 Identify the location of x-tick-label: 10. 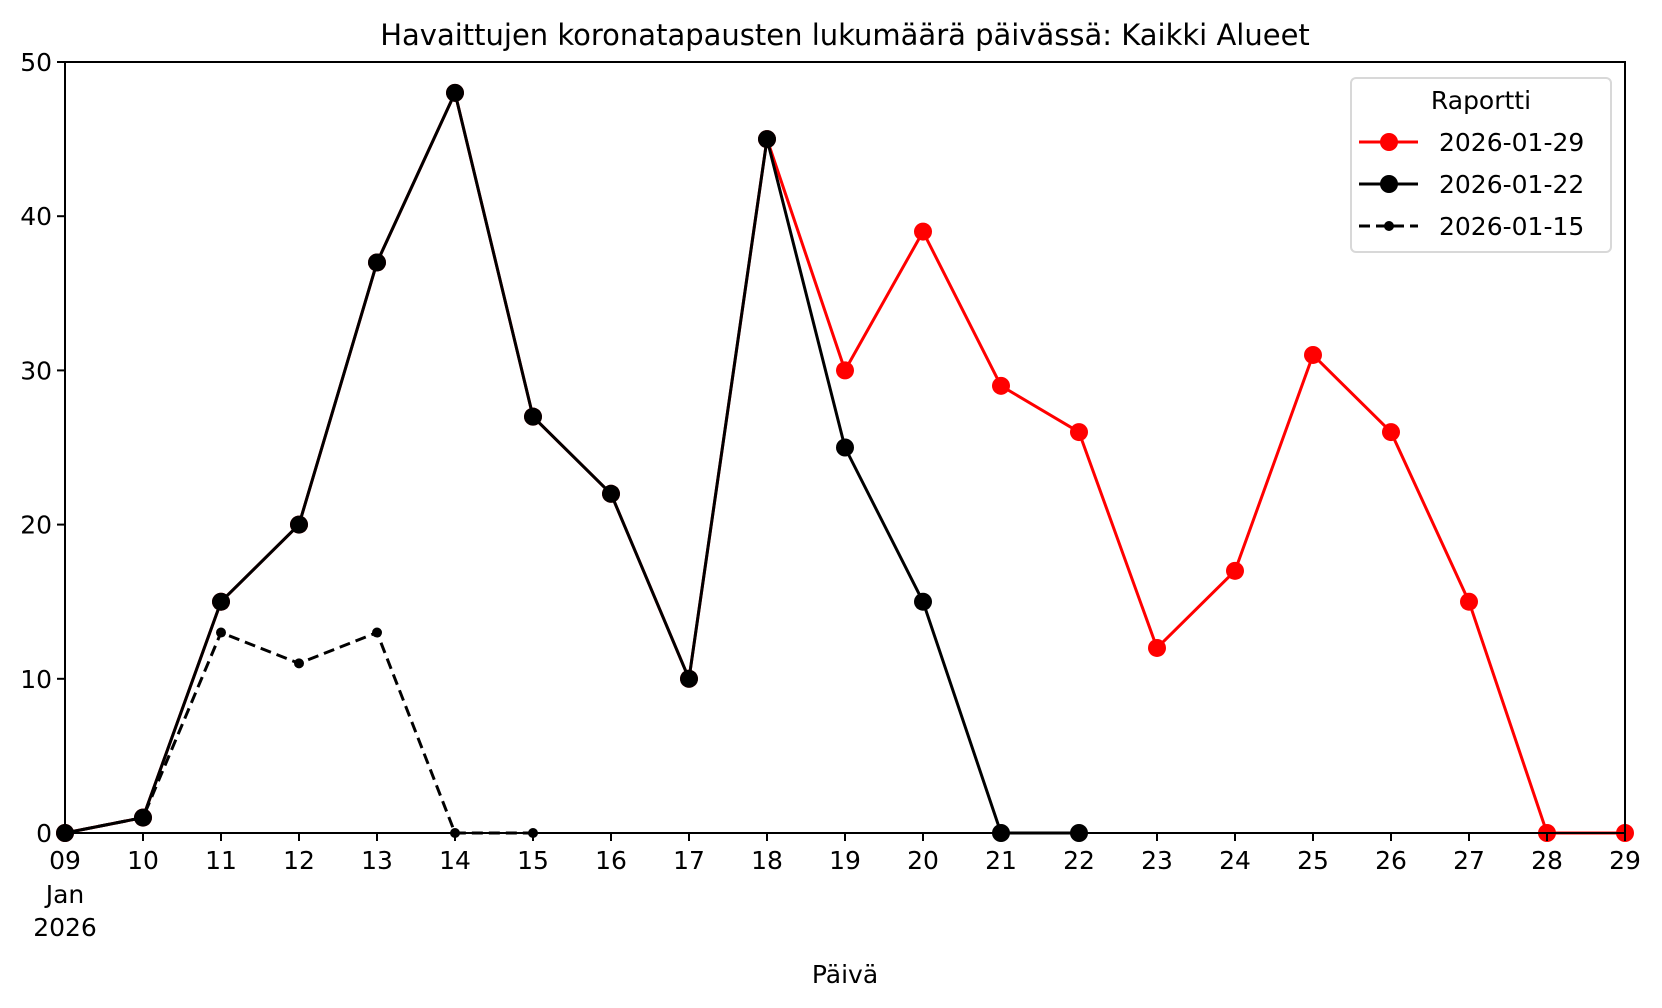
(143, 860).